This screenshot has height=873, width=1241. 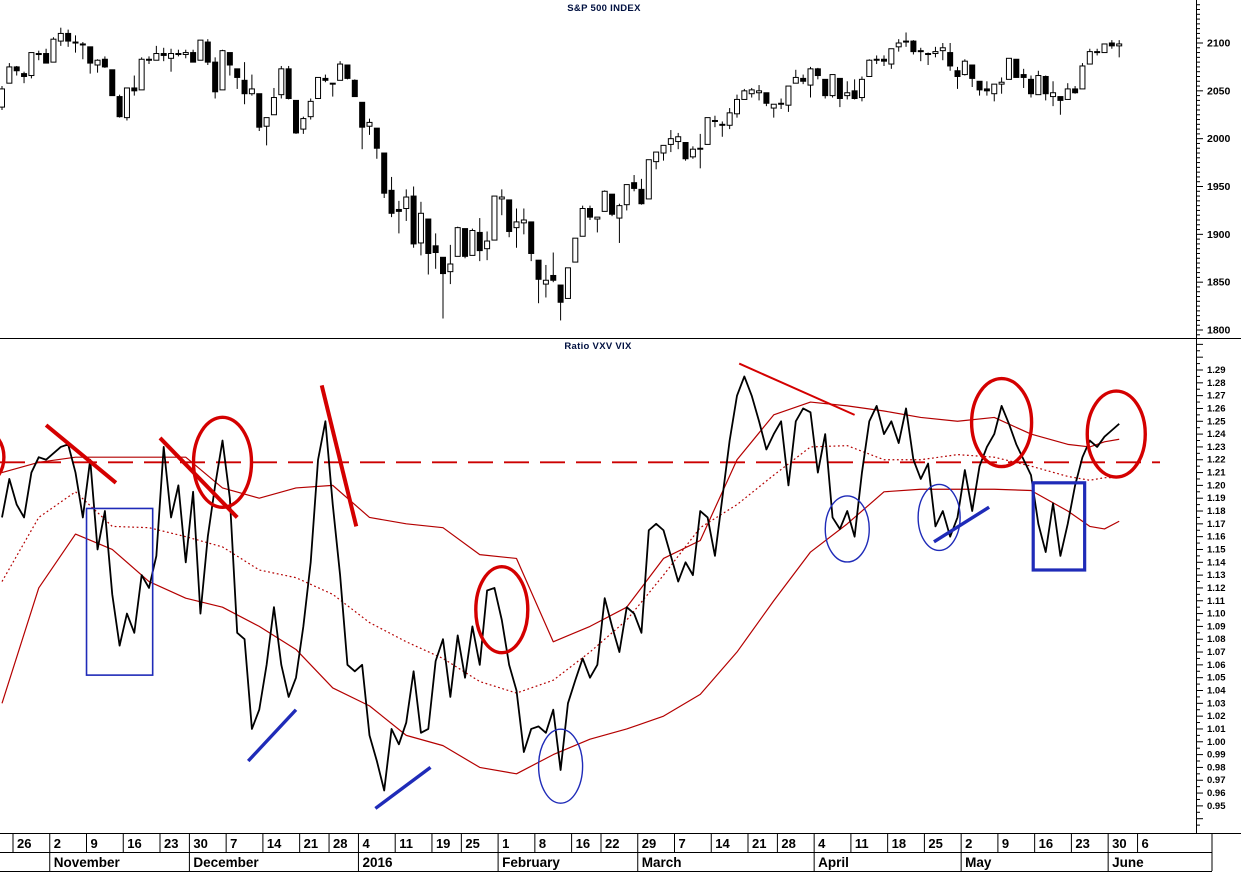 I want to click on blue-trendline-annotation, so click(x=962, y=524).